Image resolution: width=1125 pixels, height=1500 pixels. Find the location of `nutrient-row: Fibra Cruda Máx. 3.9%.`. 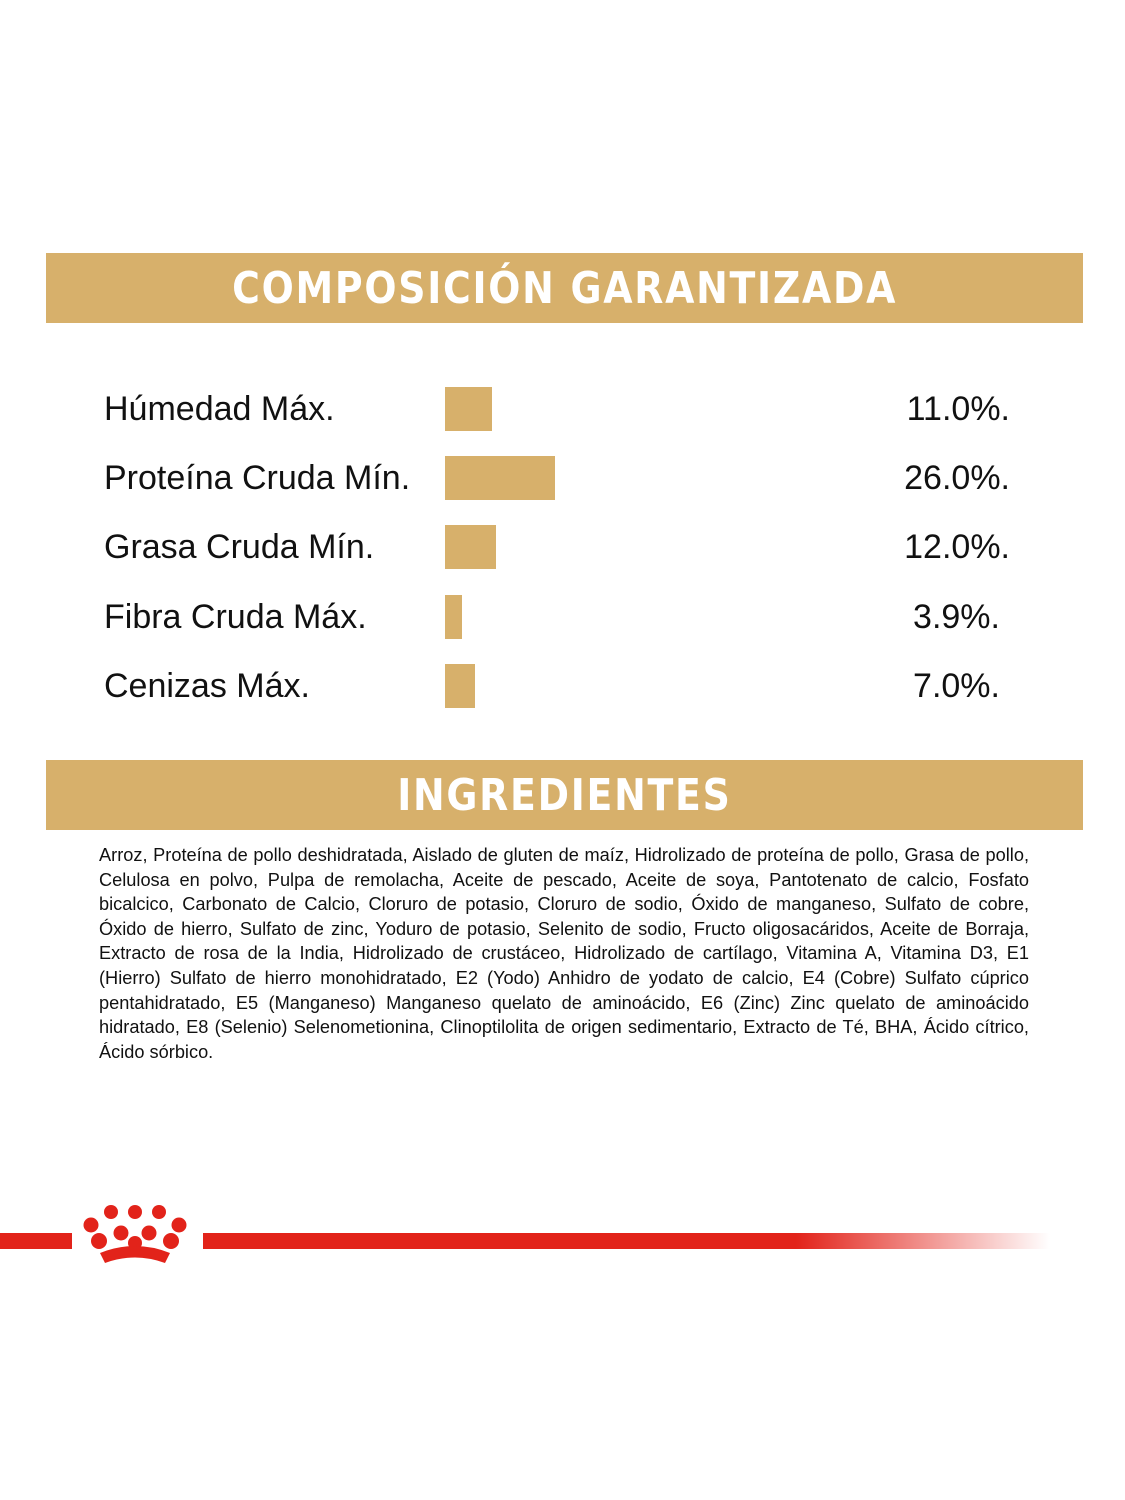

nutrient-row: Fibra Cruda Máx. 3.9%. is located at coordinates (562, 616).